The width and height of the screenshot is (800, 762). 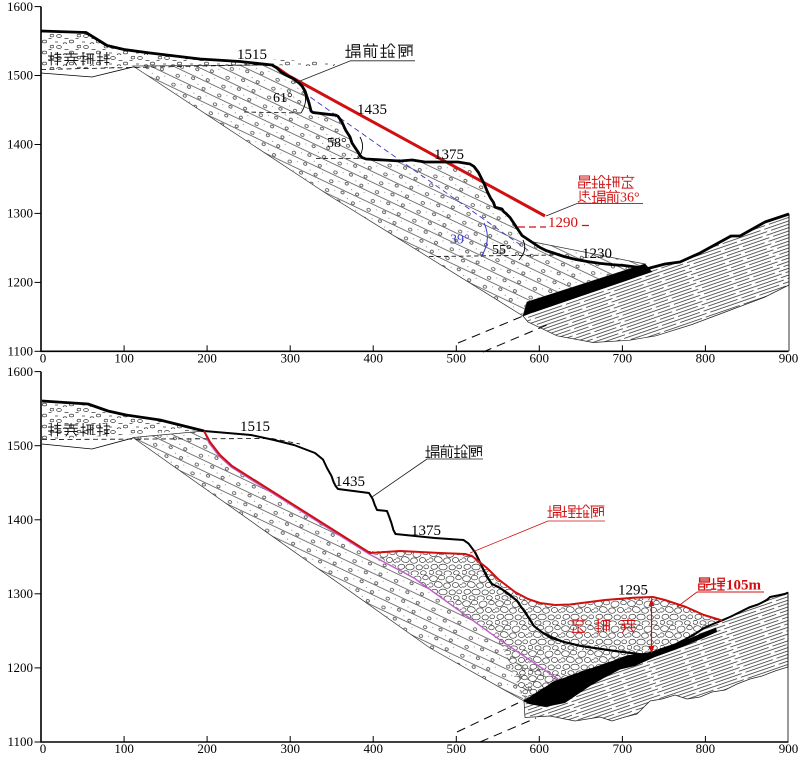 I want to click on svg-text: 39°, so click(x=460, y=240).